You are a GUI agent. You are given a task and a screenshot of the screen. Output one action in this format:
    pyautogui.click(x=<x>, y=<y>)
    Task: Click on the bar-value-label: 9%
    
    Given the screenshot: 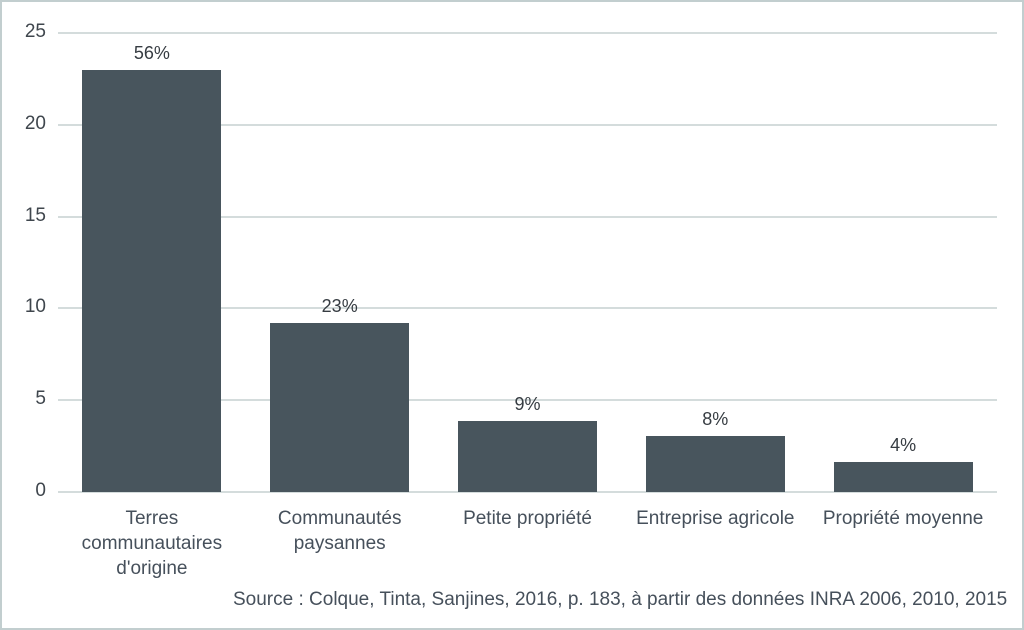 What is the action you would take?
    pyautogui.click(x=527, y=404)
    